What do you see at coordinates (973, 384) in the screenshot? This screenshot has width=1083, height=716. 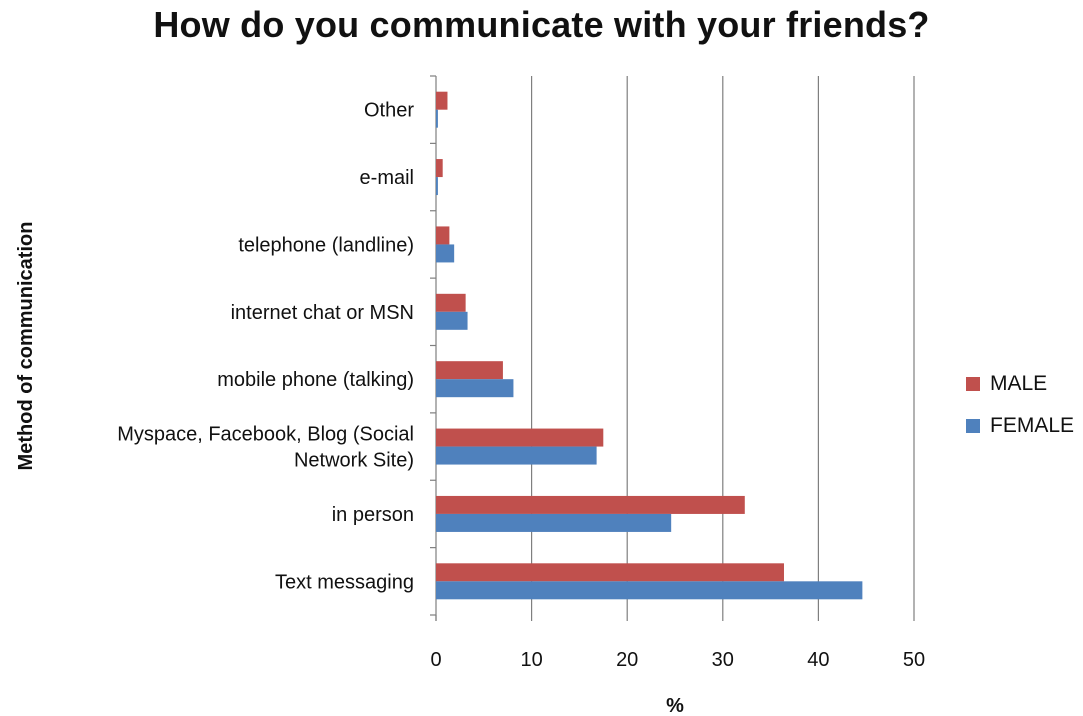 I see `legend-swatch-male` at bounding box center [973, 384].